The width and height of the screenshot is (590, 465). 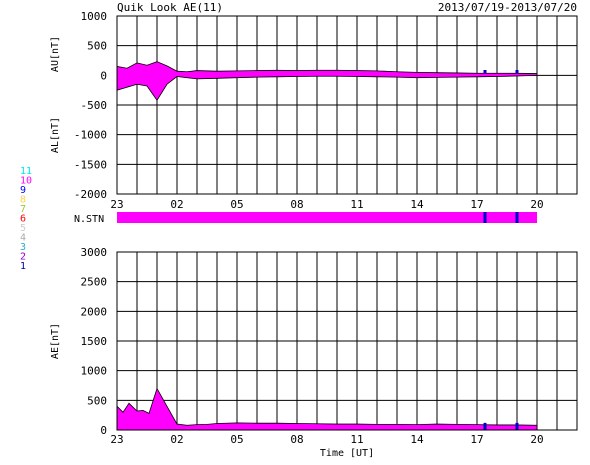 What do you see at coordinates (94, 311) in the screenshot?
I see `y-tick-label: 2000` at bounding box center [94, 311].